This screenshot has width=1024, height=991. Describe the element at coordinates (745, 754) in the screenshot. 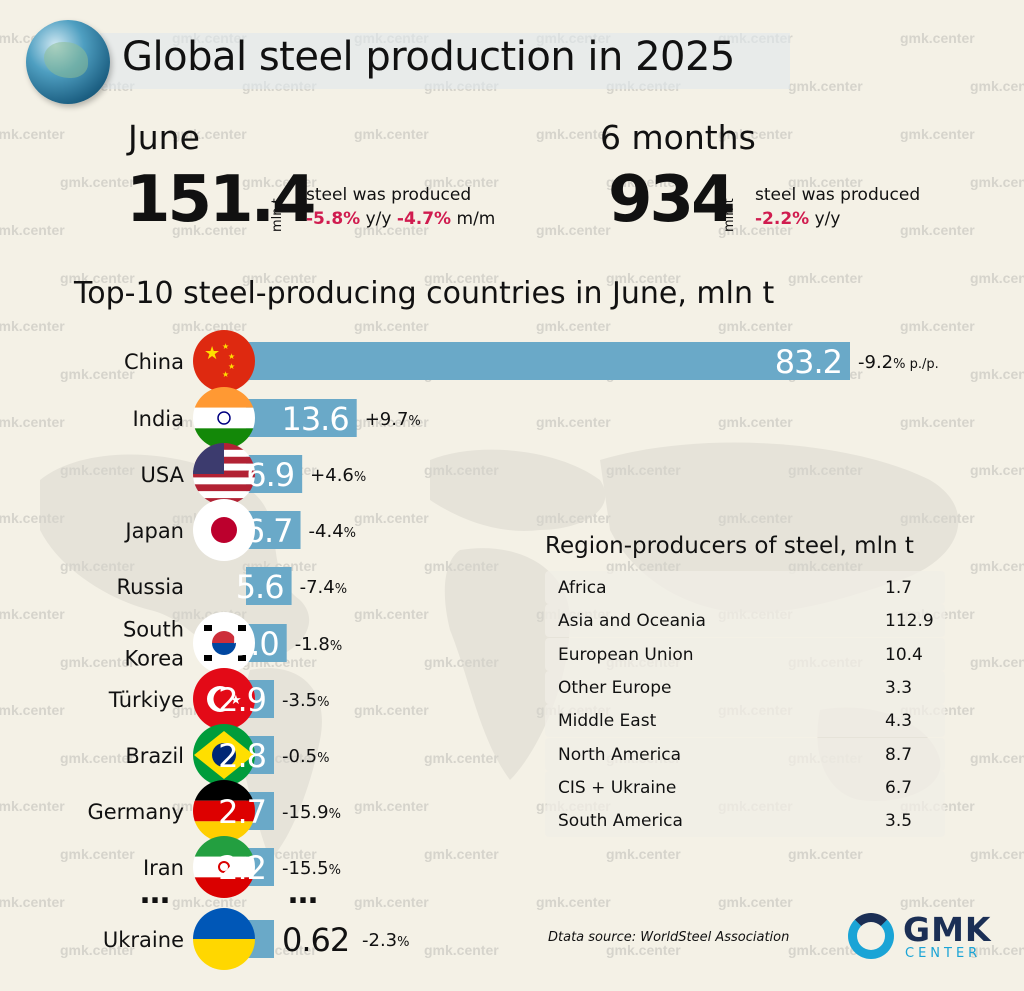

I see `region-row: North America 8.7` at that location.